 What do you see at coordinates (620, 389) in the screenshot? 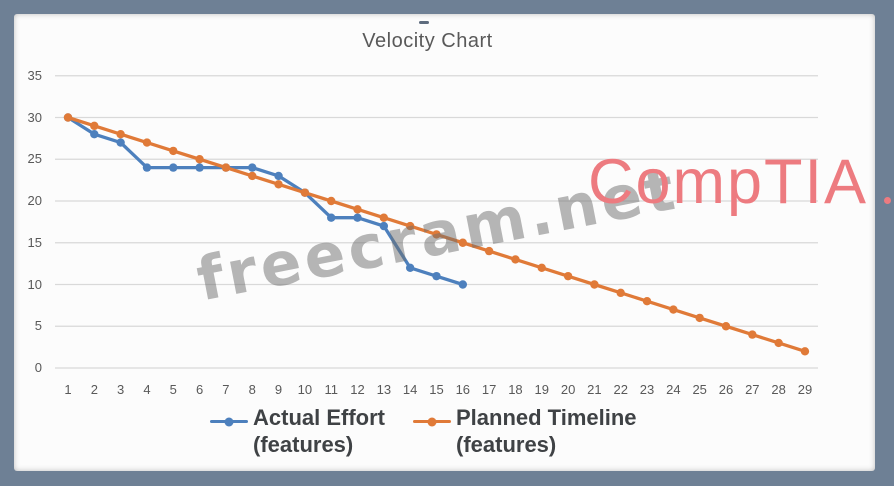
I see `x-axis-label: 22` at bounding box center [620, 389].